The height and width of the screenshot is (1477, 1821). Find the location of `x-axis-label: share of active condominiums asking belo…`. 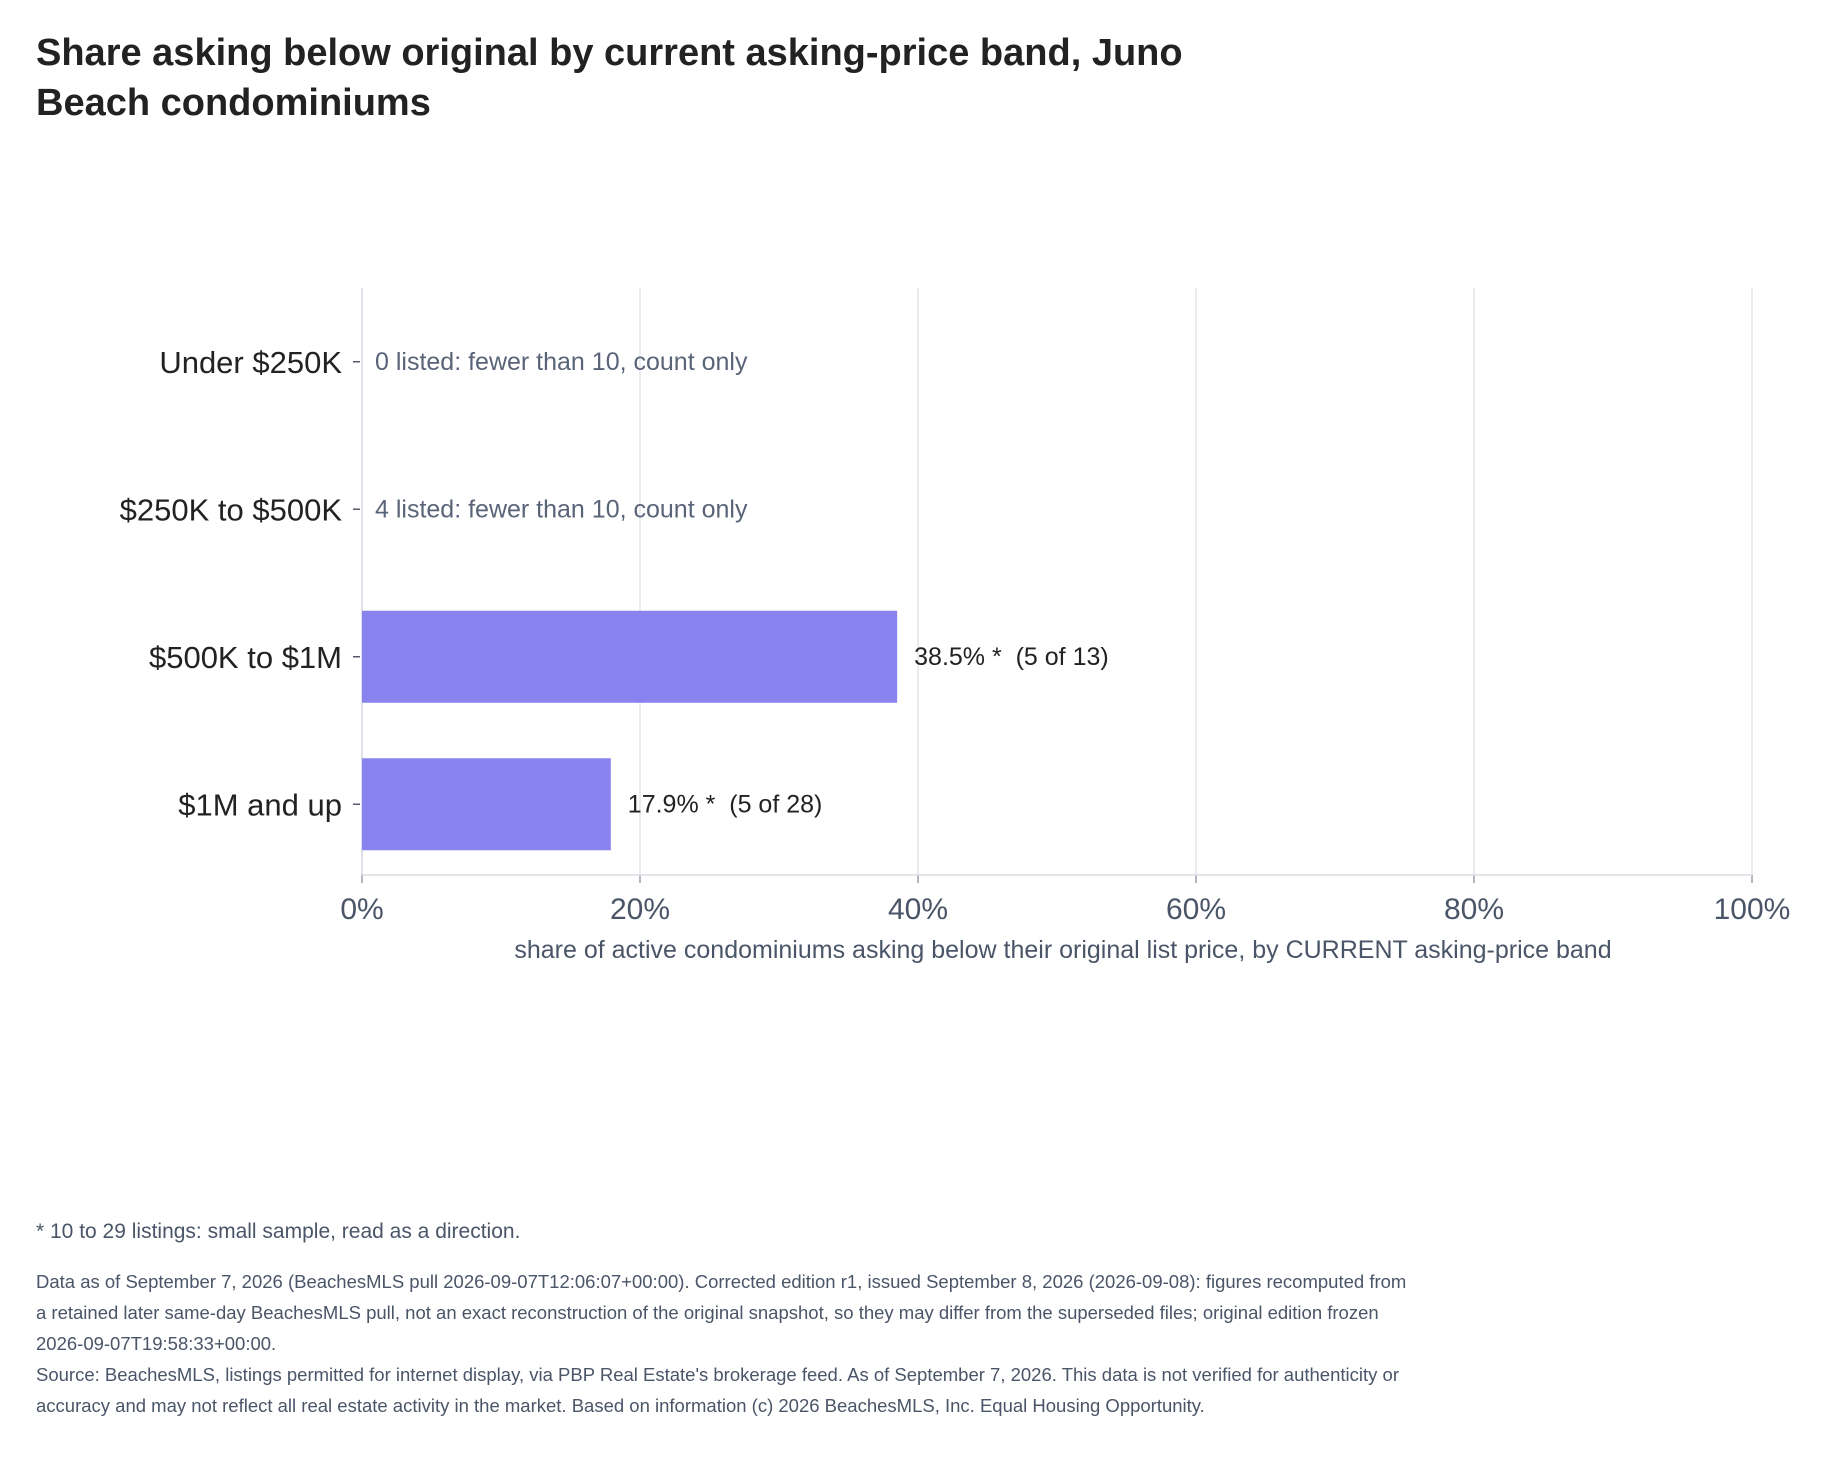

x-axis-label: share of active condominiums asking belo… is located at coordinates (1062, 950).